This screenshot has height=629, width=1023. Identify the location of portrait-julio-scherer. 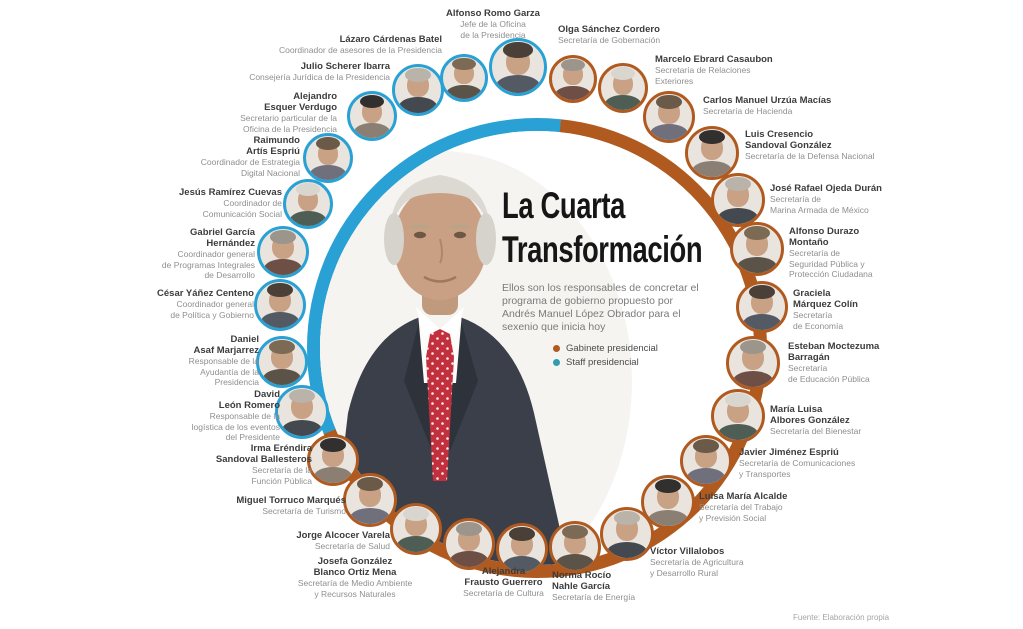
(418, 90).